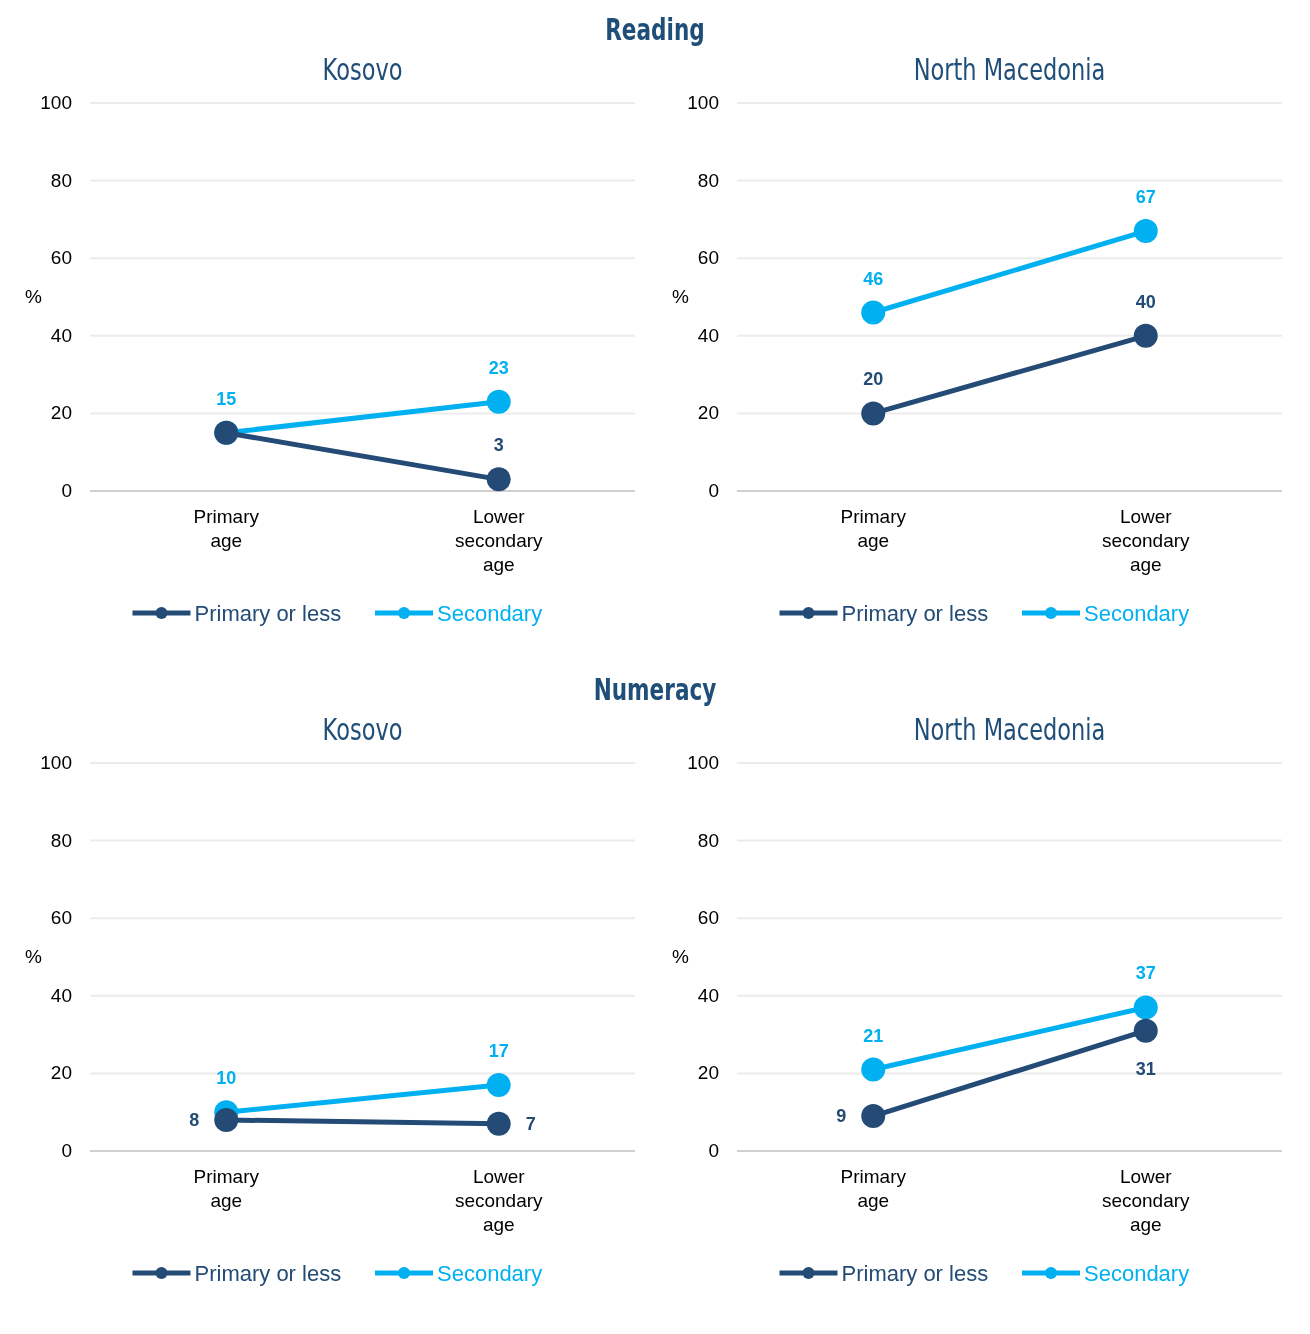 This screenshot has height=1334, width=1310. What do you see at coordinates (1145, 1068) in the screenshot?
I see `data-label: 31` at bounding box center [1145, 1068].